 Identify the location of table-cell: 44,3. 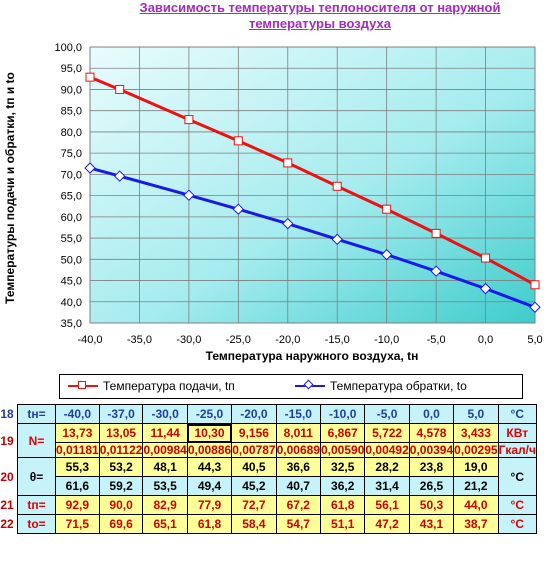
(209, 467).